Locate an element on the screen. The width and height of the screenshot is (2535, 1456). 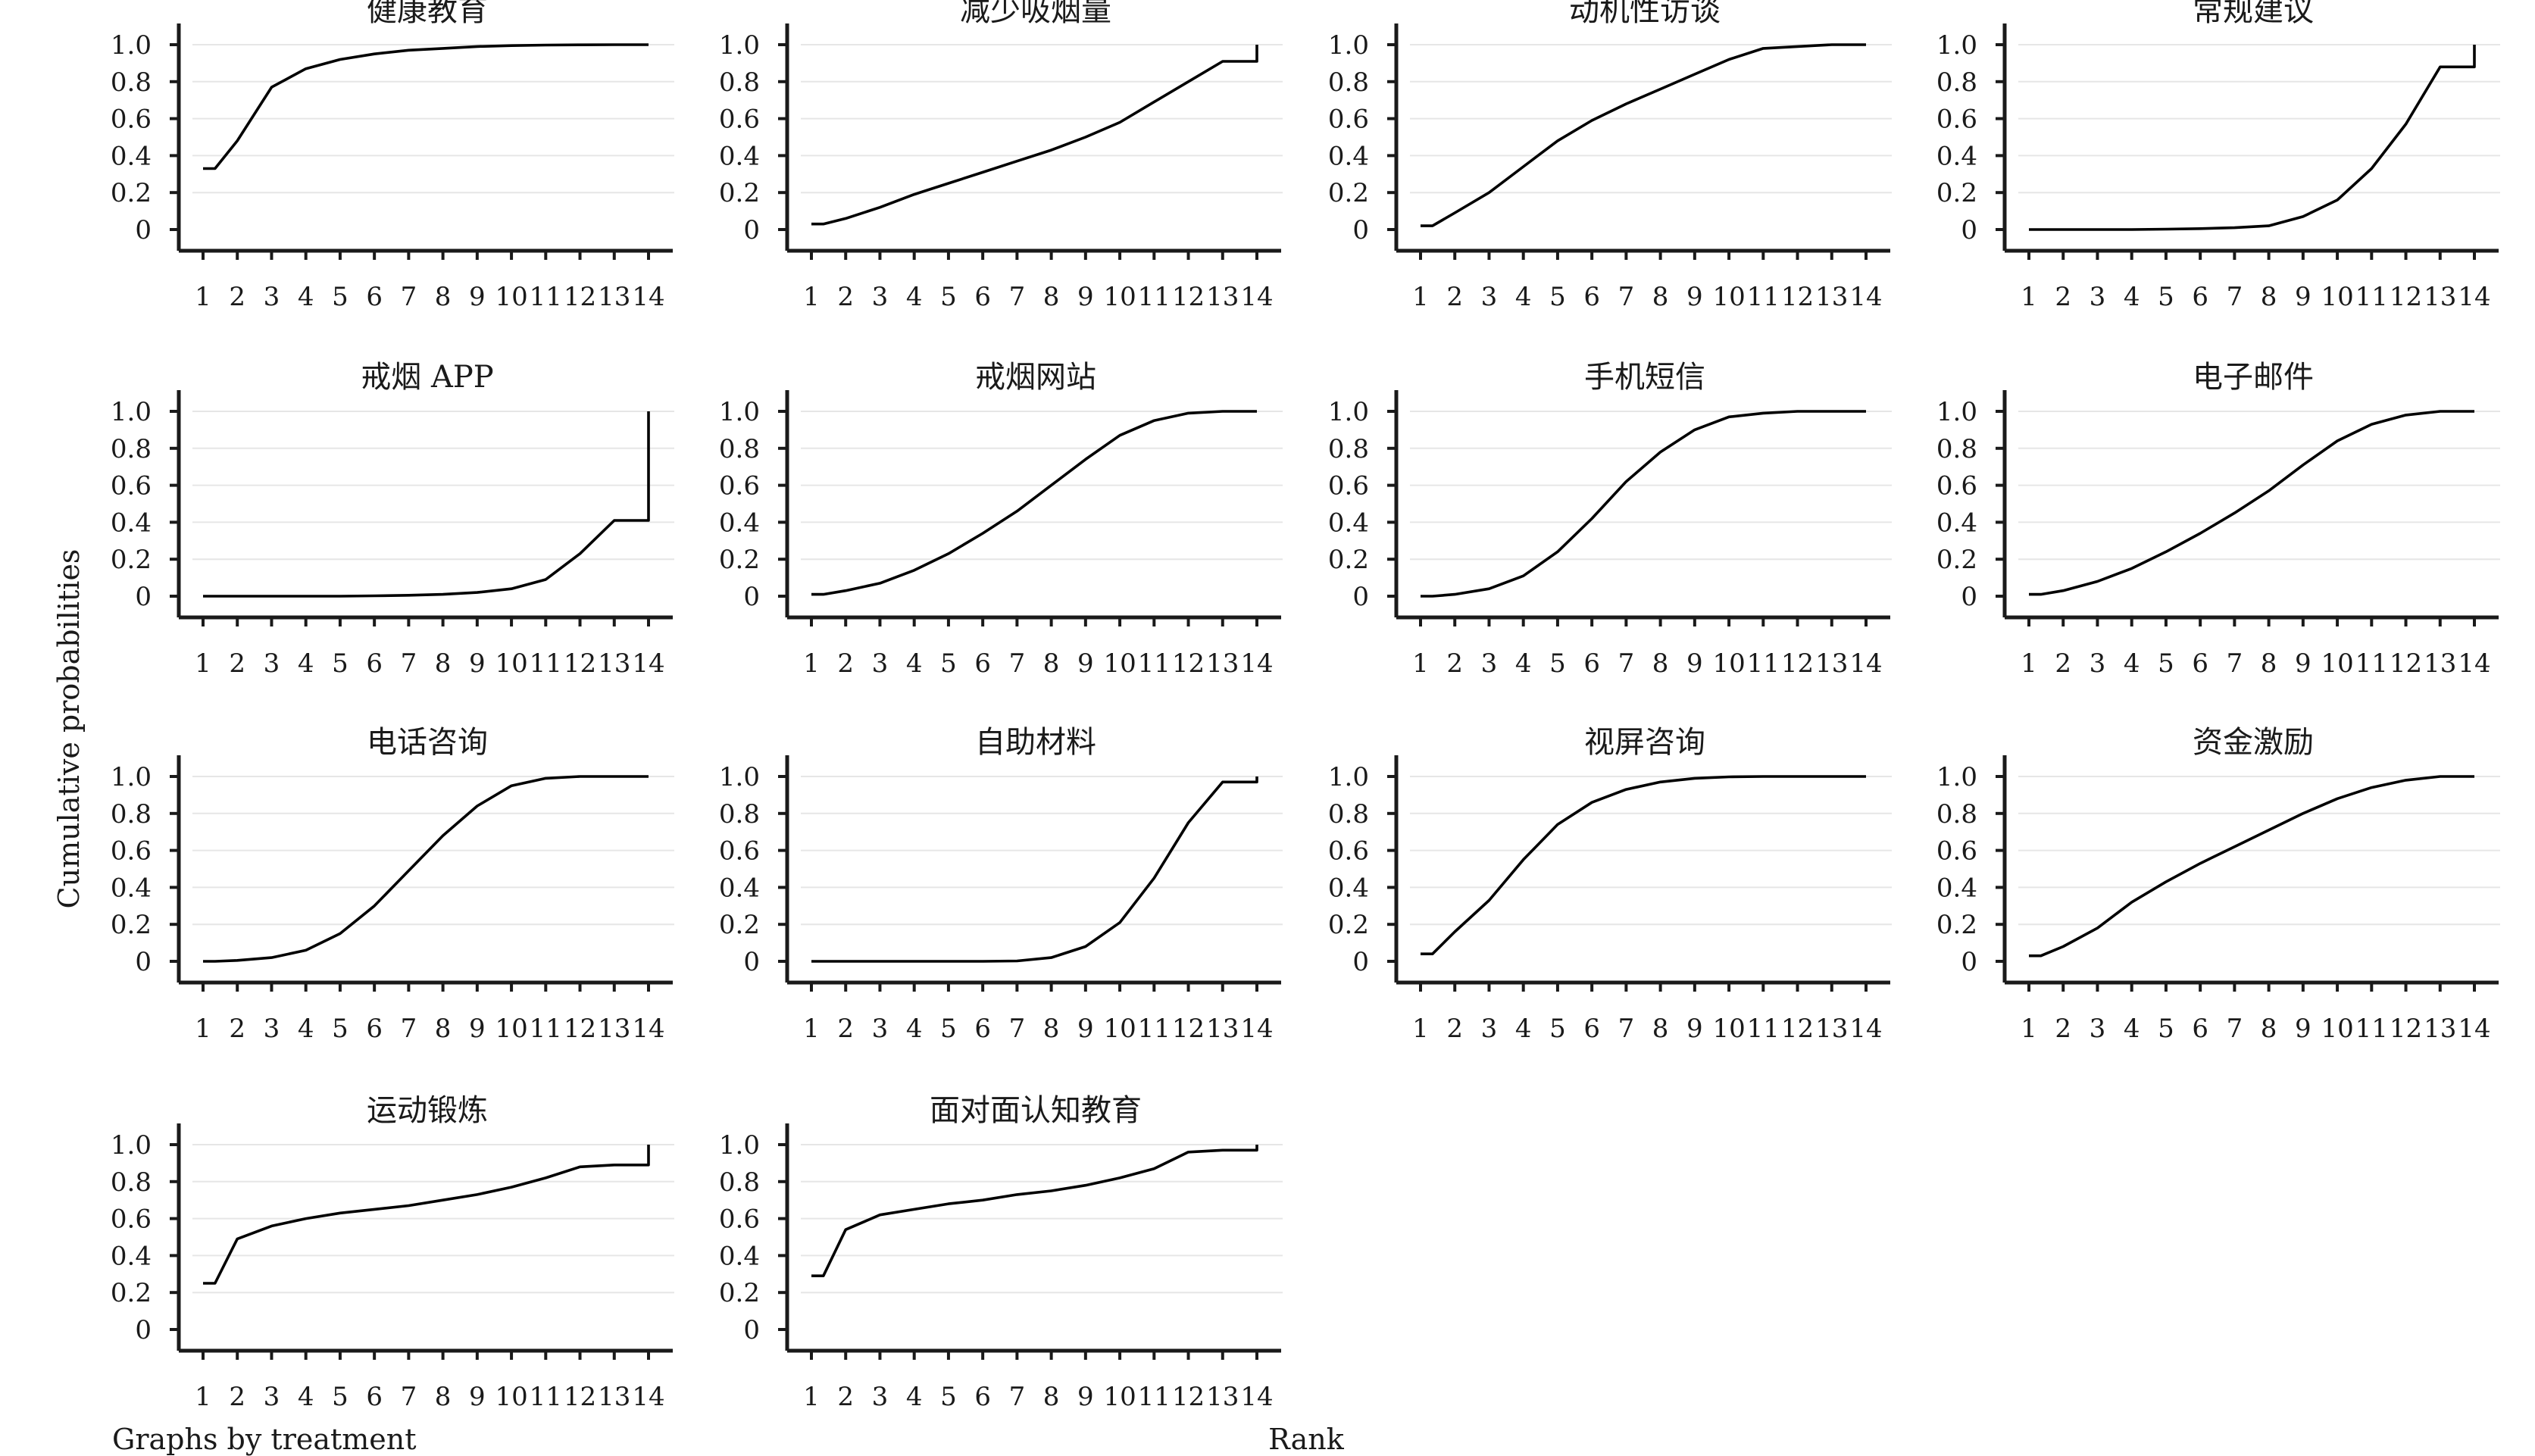
panel-title: 健康教育 is located at coordinates (427, 14).